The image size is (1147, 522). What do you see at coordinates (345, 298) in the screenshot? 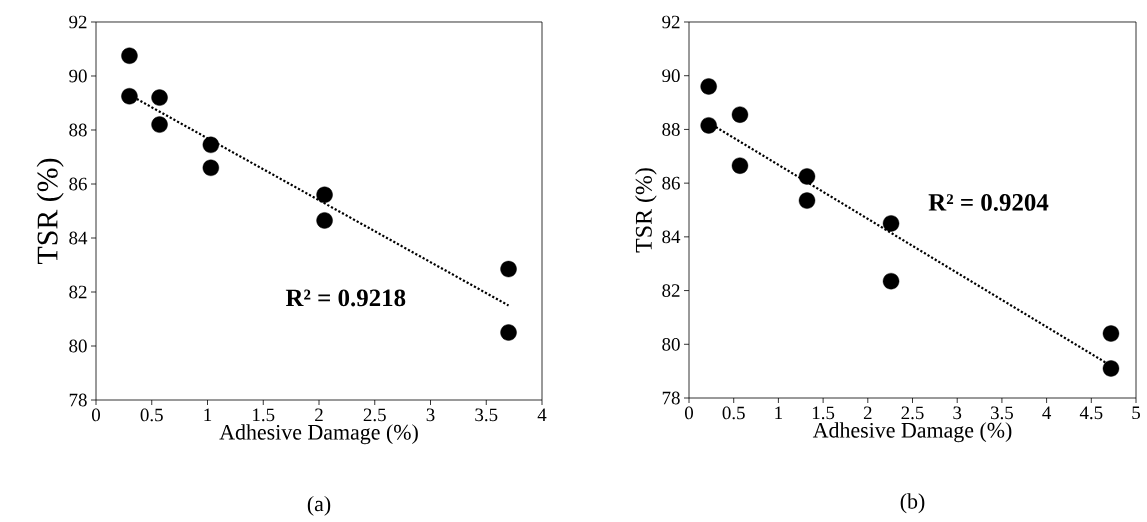
I see `annotation: R² = 0.9218` at bounding box center [345, 298].